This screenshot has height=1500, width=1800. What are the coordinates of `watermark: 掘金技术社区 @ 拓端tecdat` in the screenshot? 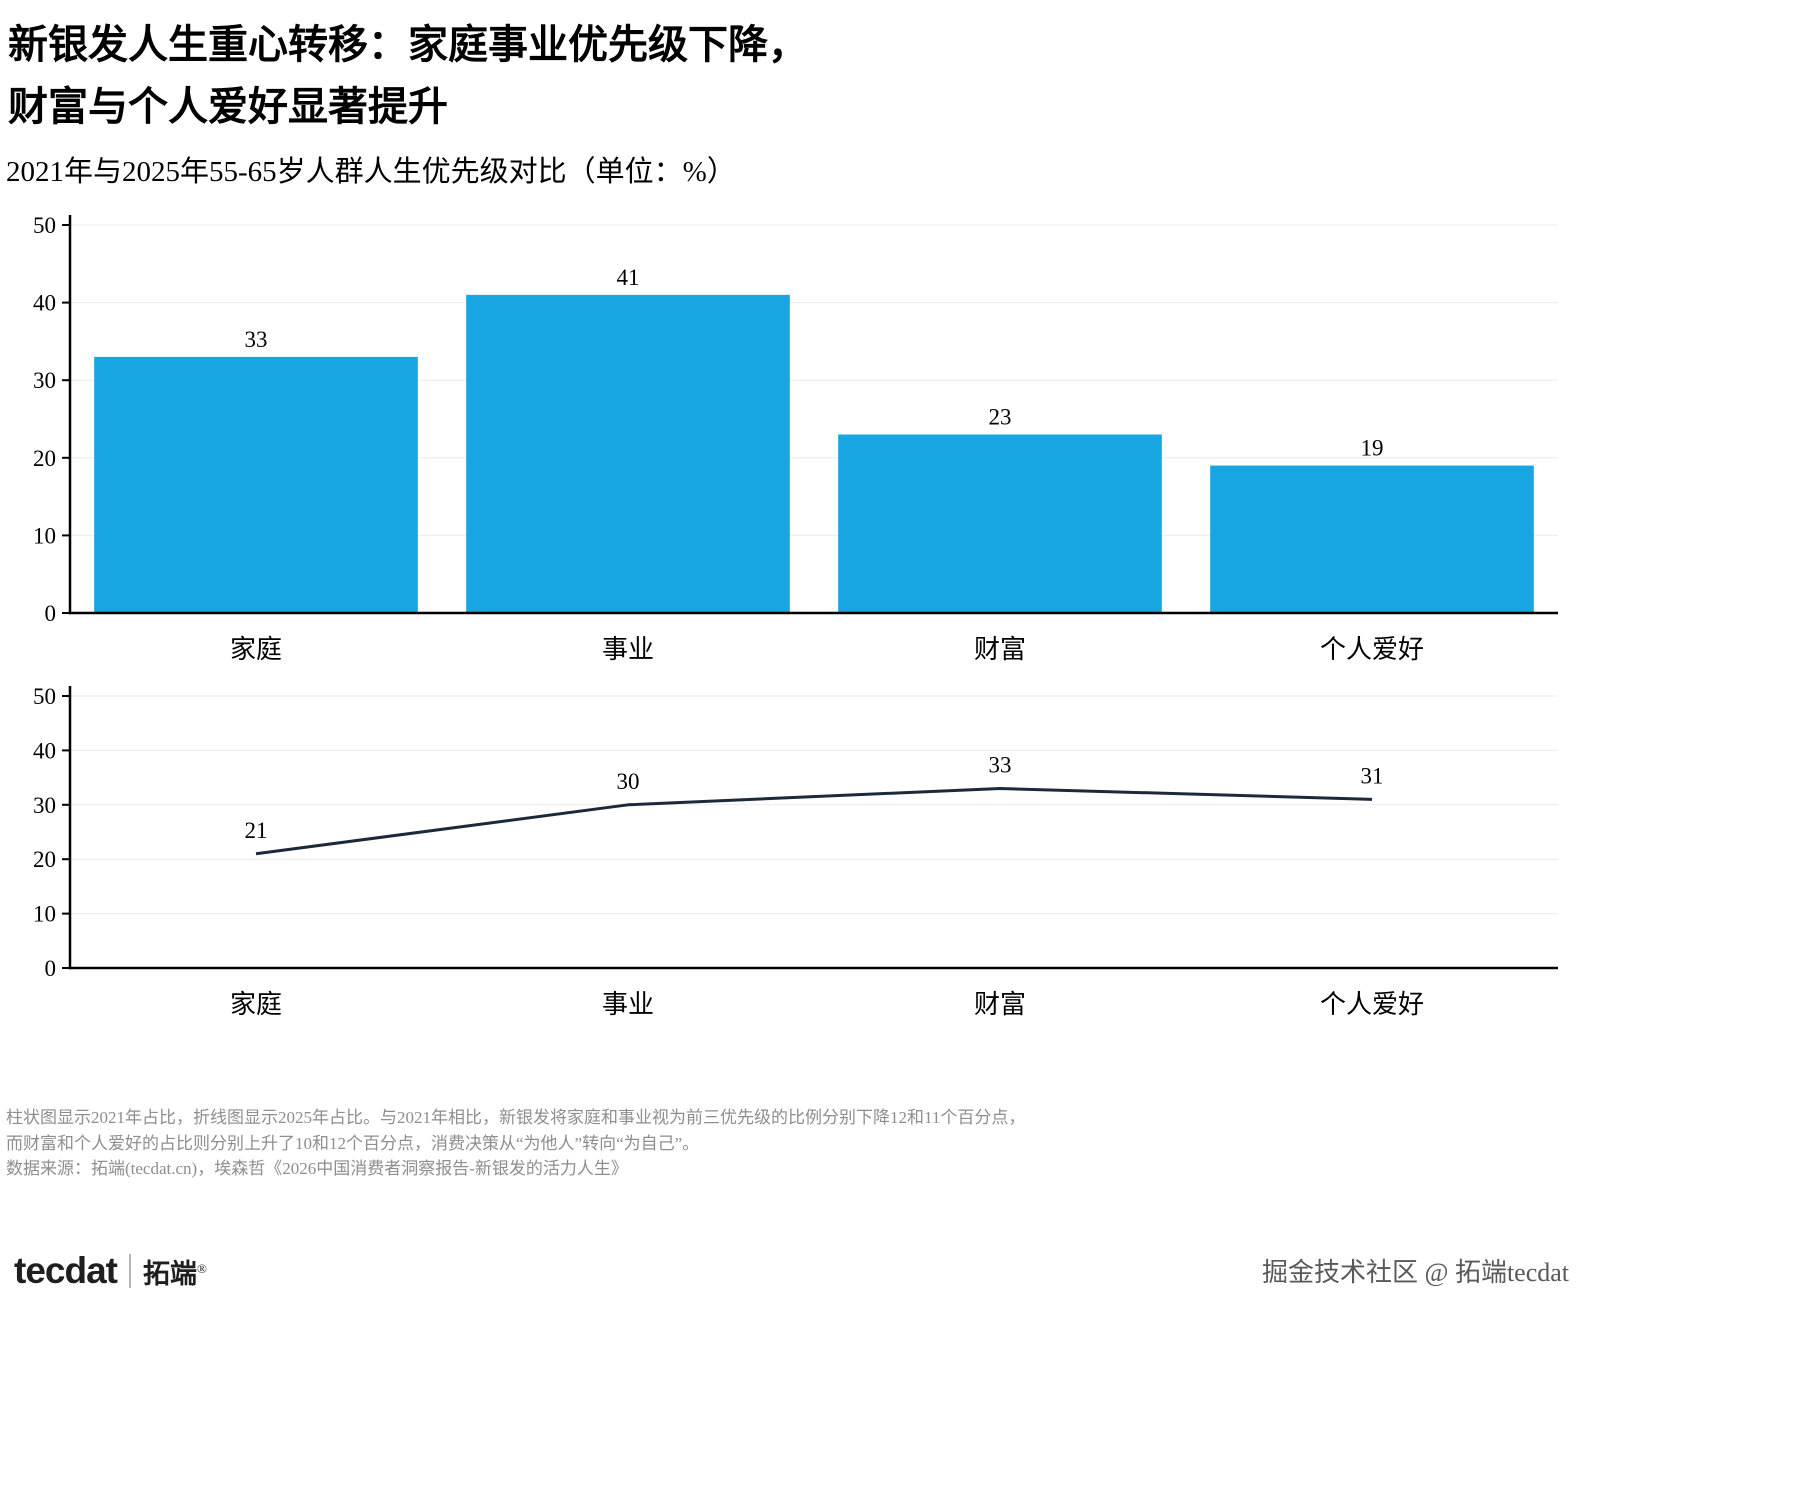 It's located at (1416, 1272).